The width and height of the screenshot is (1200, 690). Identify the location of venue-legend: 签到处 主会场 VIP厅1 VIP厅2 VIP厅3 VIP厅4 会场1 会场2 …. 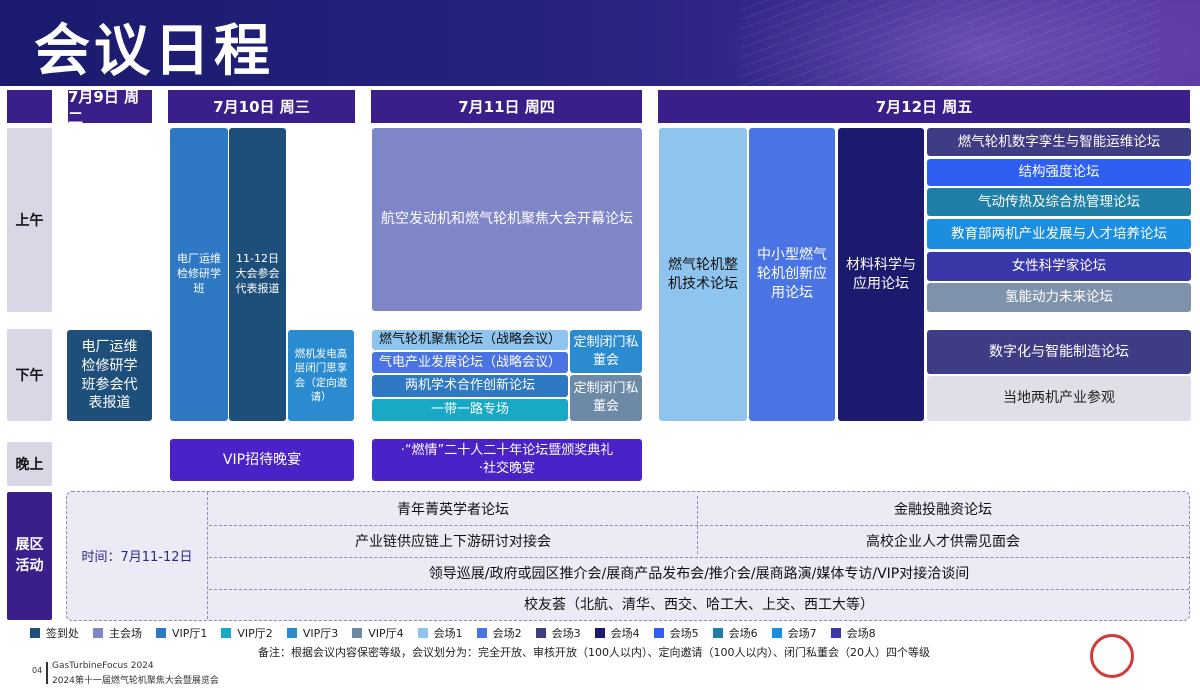
(460, 633).